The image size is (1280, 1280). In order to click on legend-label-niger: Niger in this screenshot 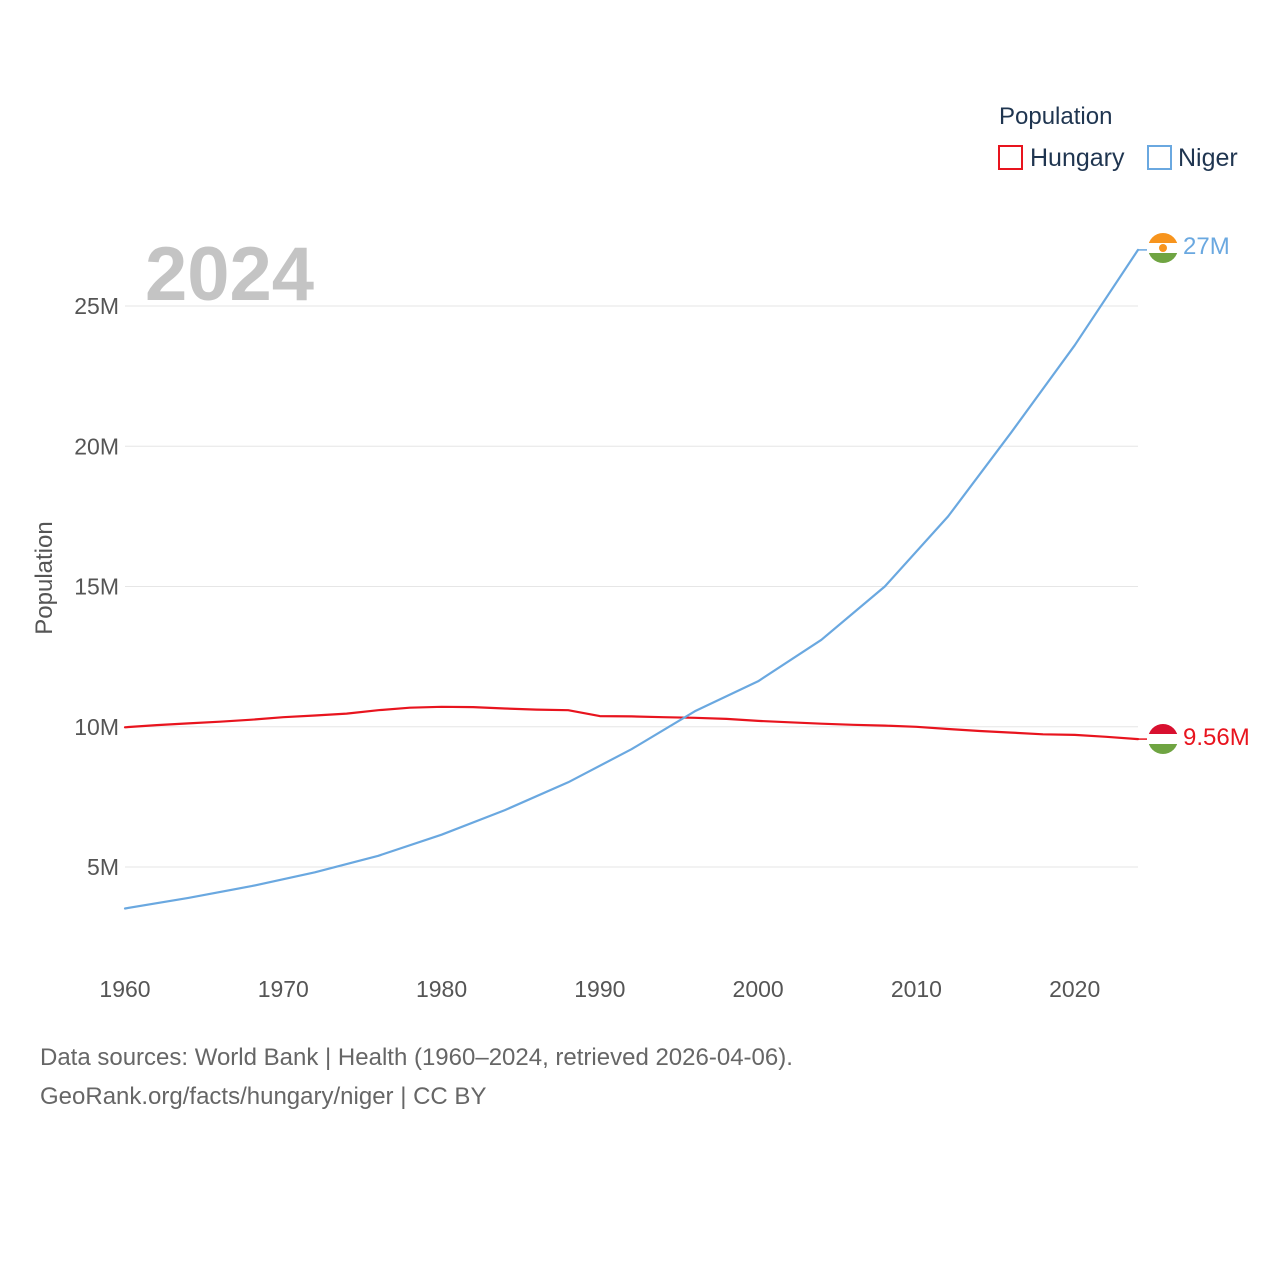, I will do `click(1208, 158)`.